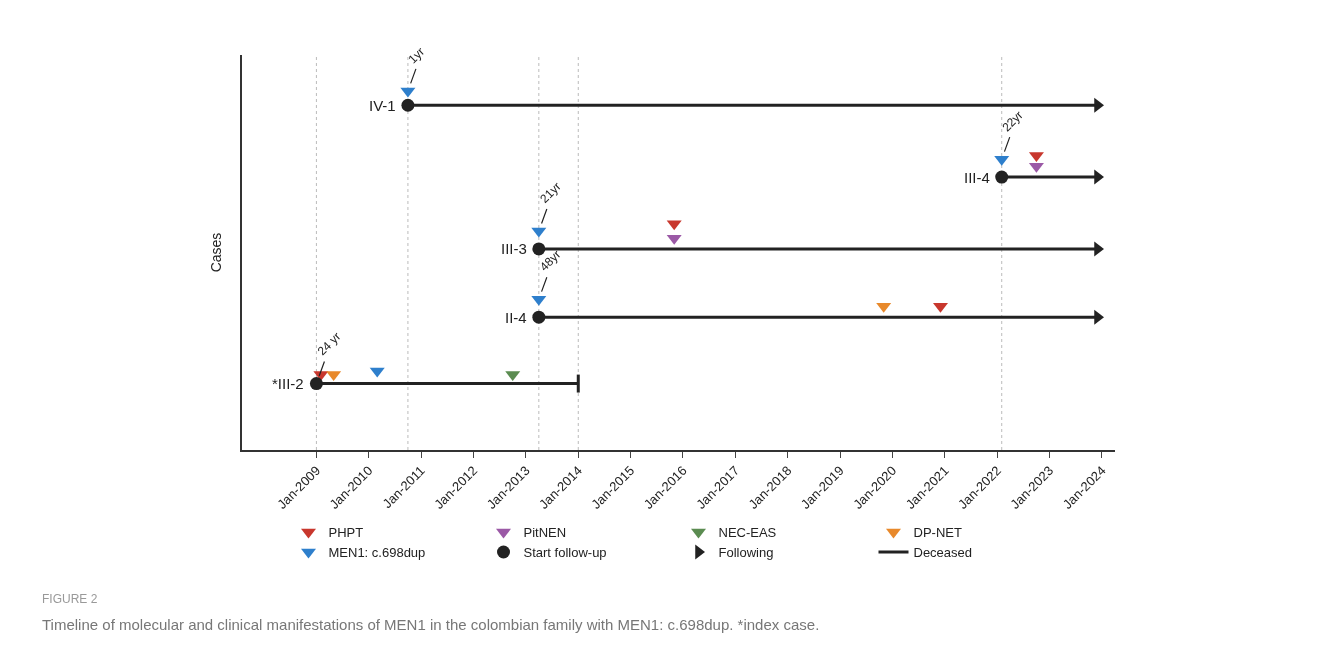  Describe the element at coordinates (346, 533) in the screenshot. I see `legend-label: PHPT` at that location.